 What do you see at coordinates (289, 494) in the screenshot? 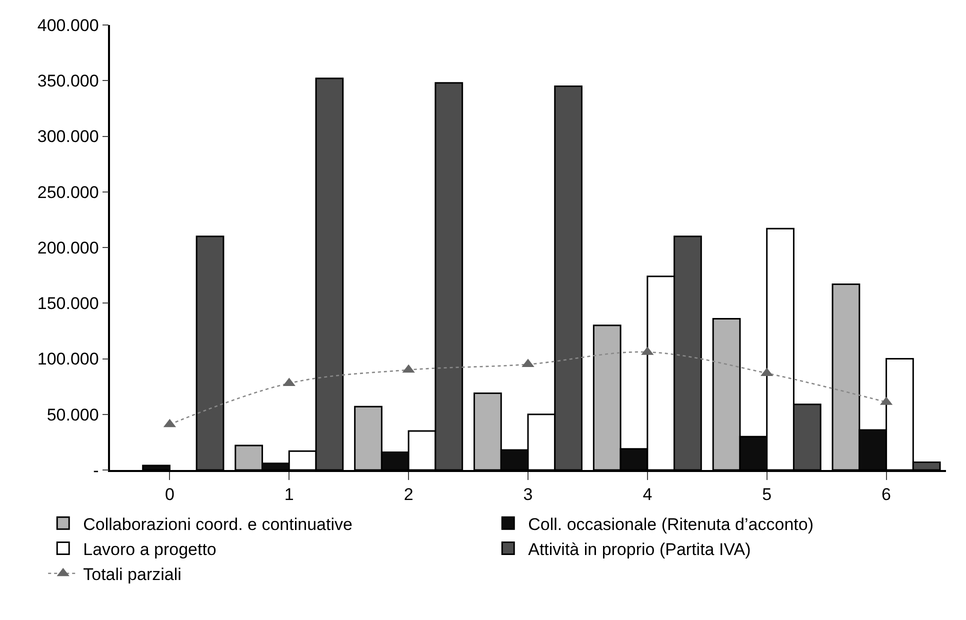
I see `x-tick-label: 1` at bounding box center [289, 494].